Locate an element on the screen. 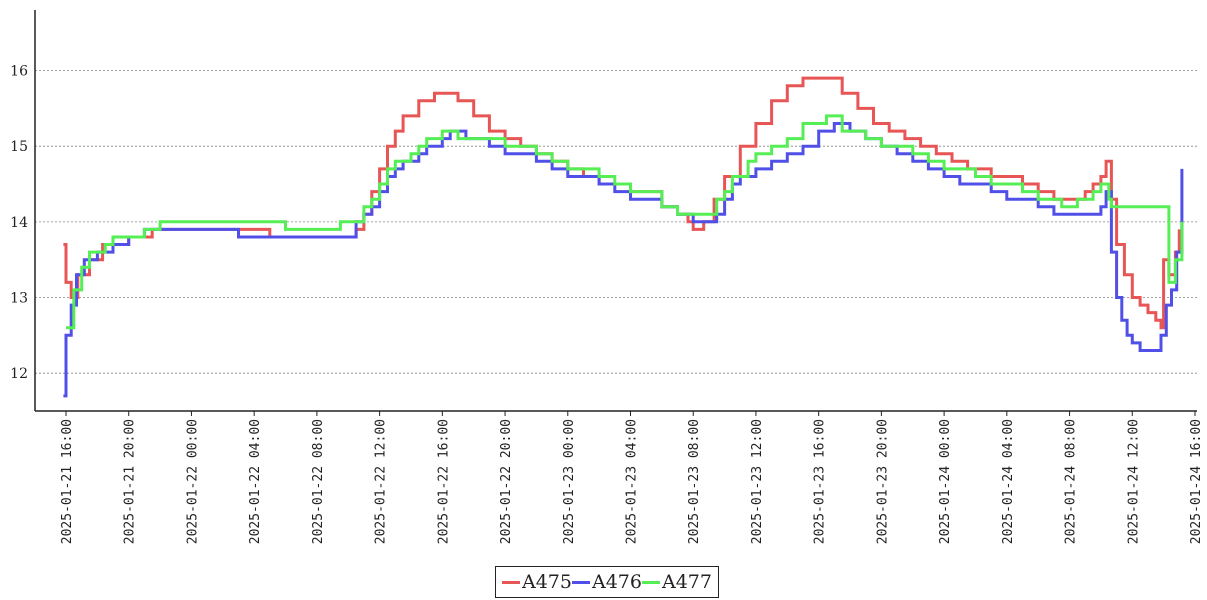  legend-swatch-a475 is located at coordinates (511, 582).